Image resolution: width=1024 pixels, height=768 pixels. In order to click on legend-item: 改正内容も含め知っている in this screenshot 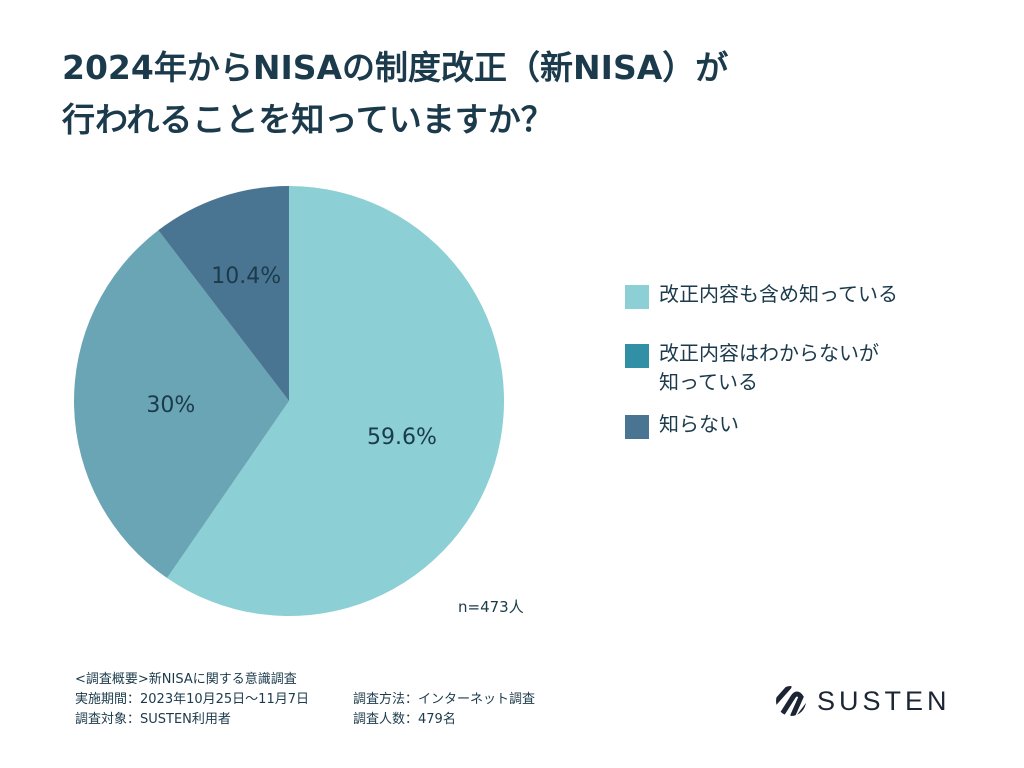, I will do `click(785, 294)`.